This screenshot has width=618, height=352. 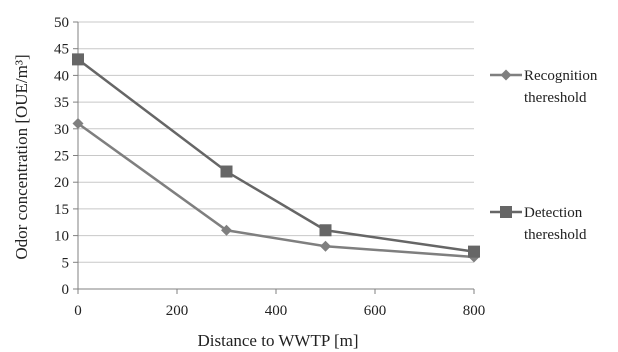 What do you see at coordinates (506, 212) in the screenshot?
I see `square-marker-icon` at bounding box center [506, 212].